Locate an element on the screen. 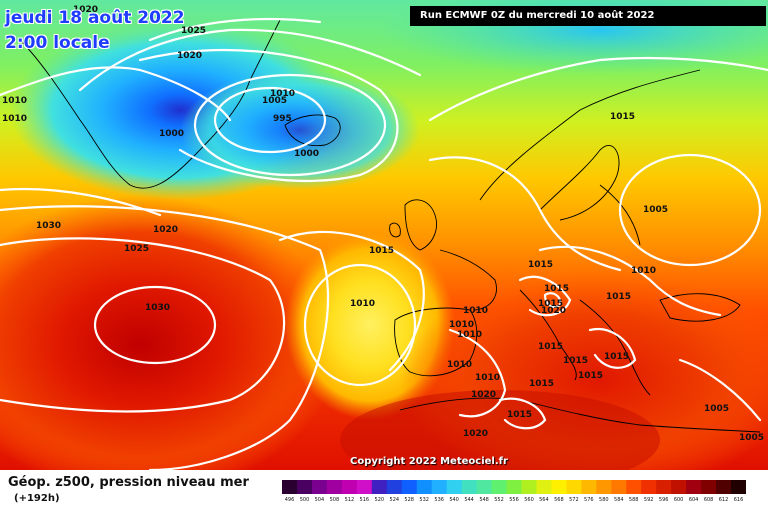 The height and width of the screenshot is (512, 768). isobar-1000-low is located at coordinates (290, 125).